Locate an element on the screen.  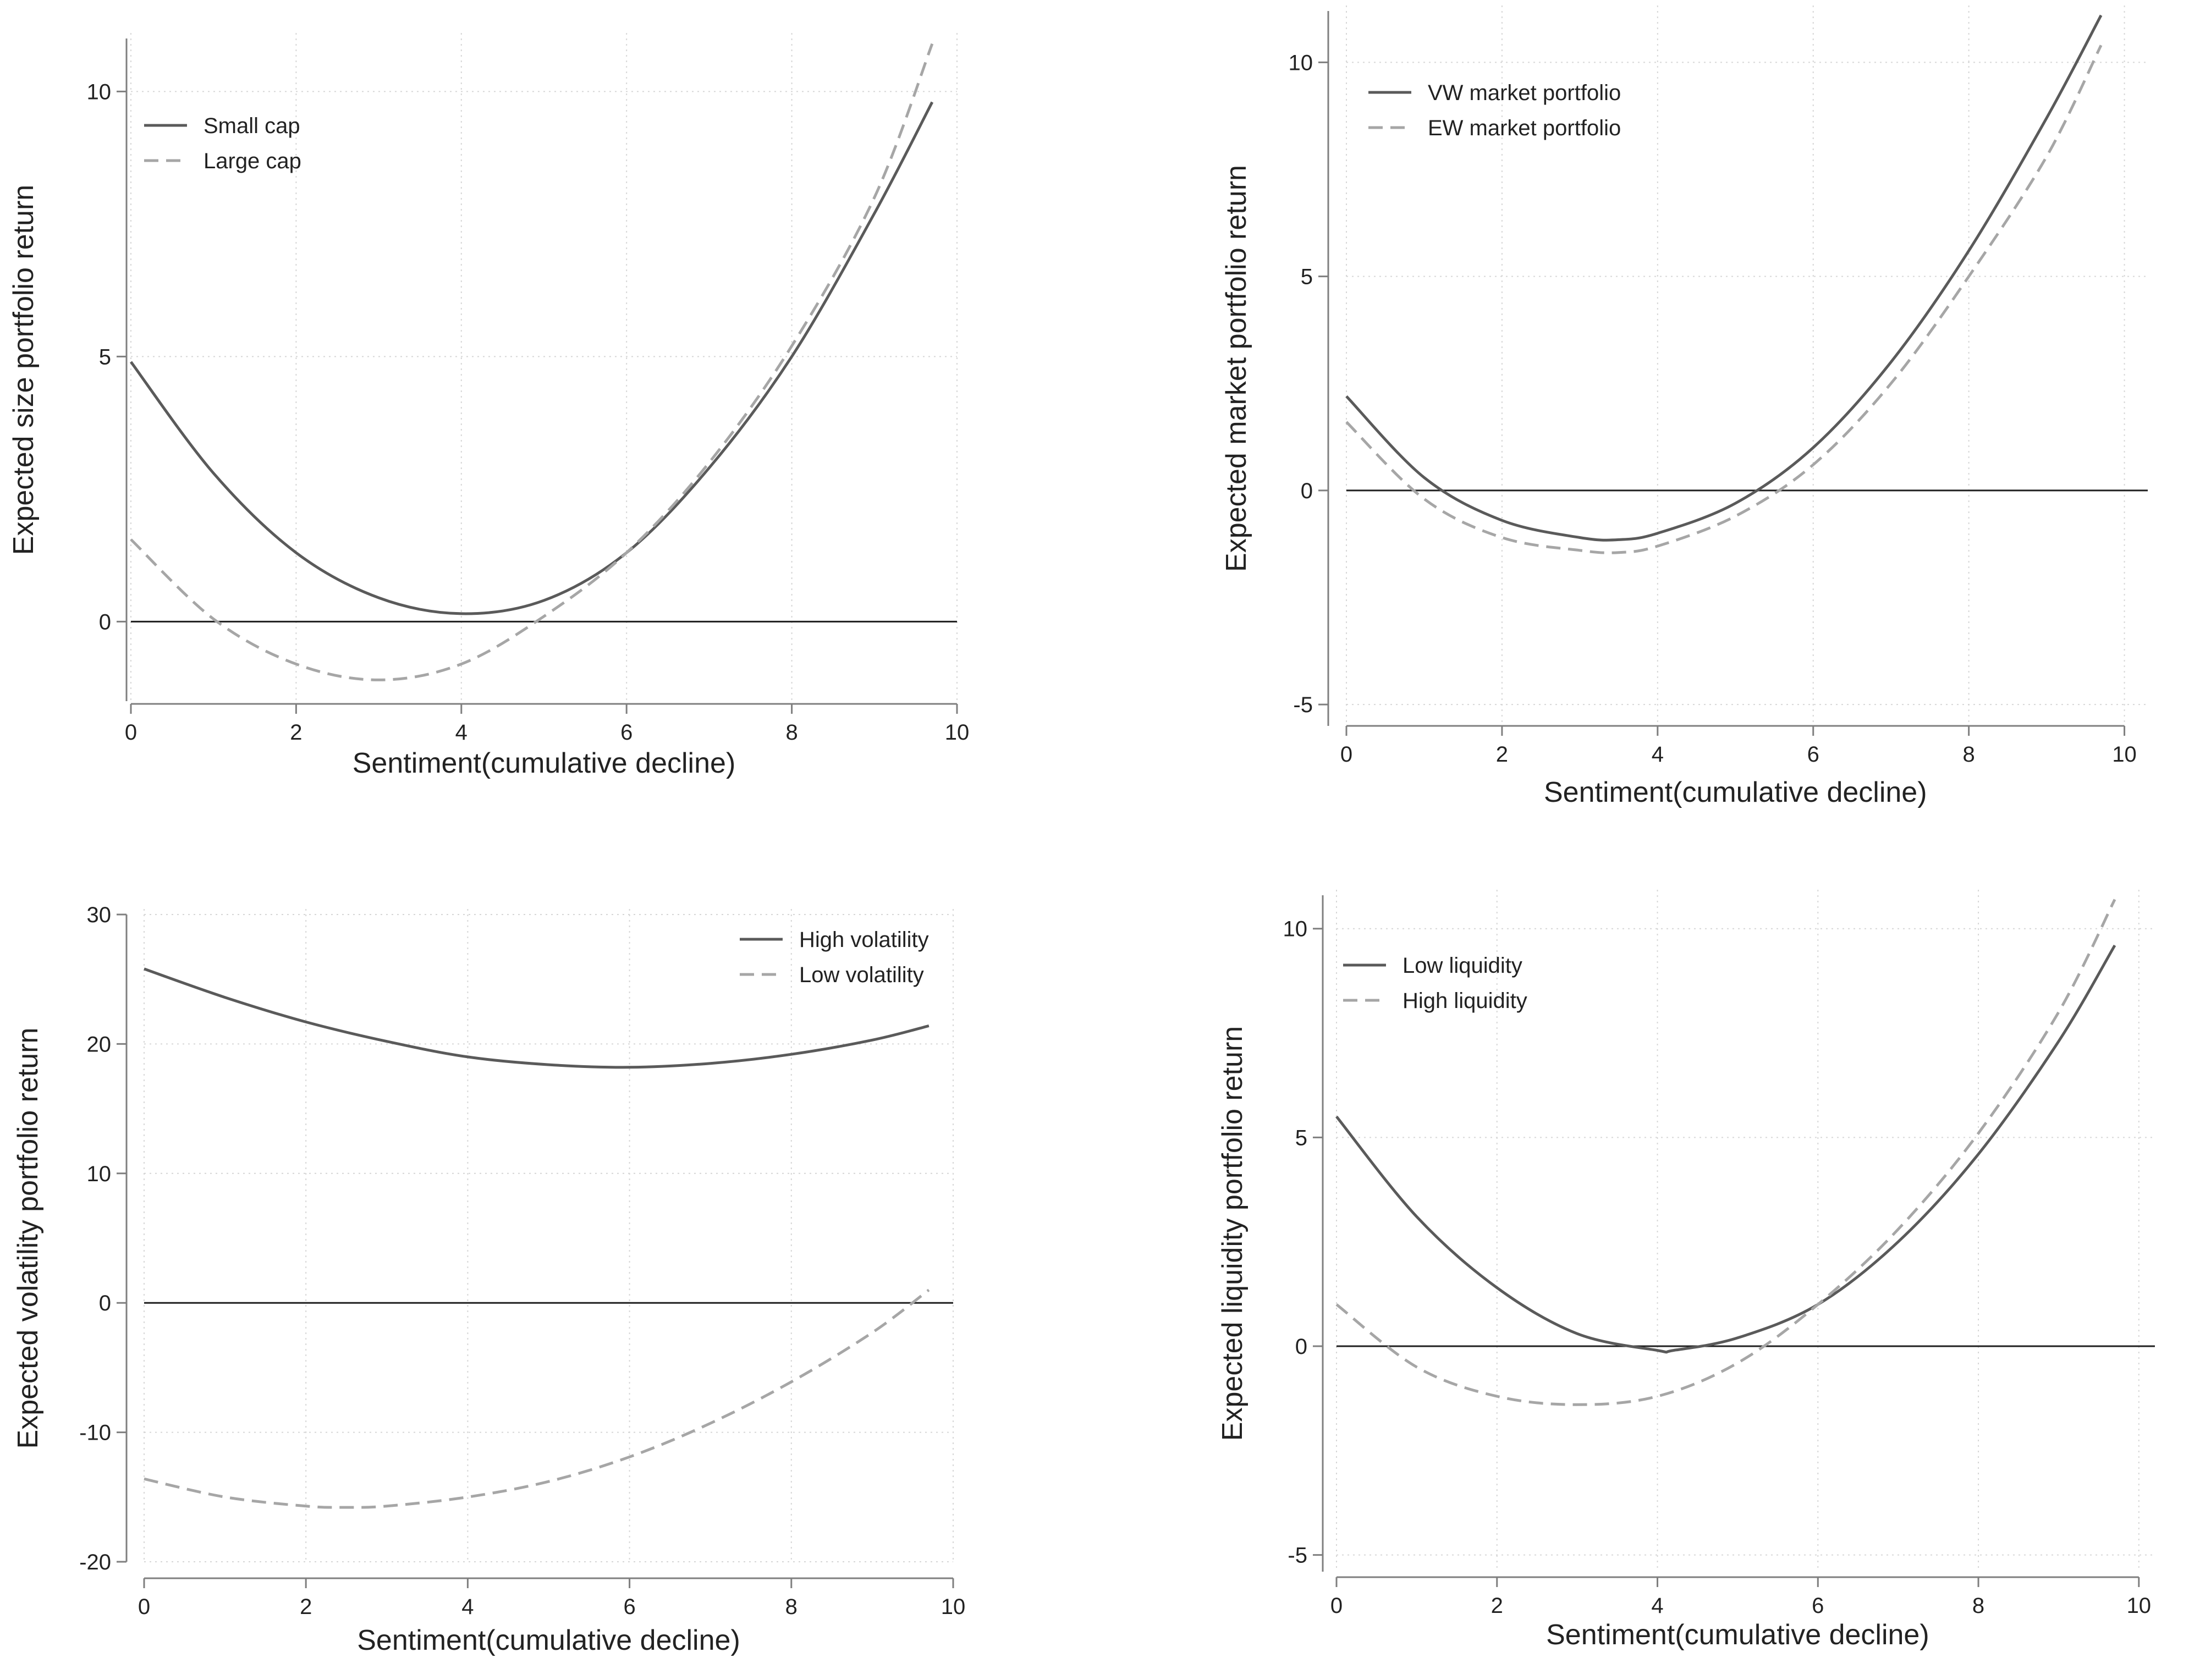
y-tick-label: 30 is located at coordinates (99, 915).